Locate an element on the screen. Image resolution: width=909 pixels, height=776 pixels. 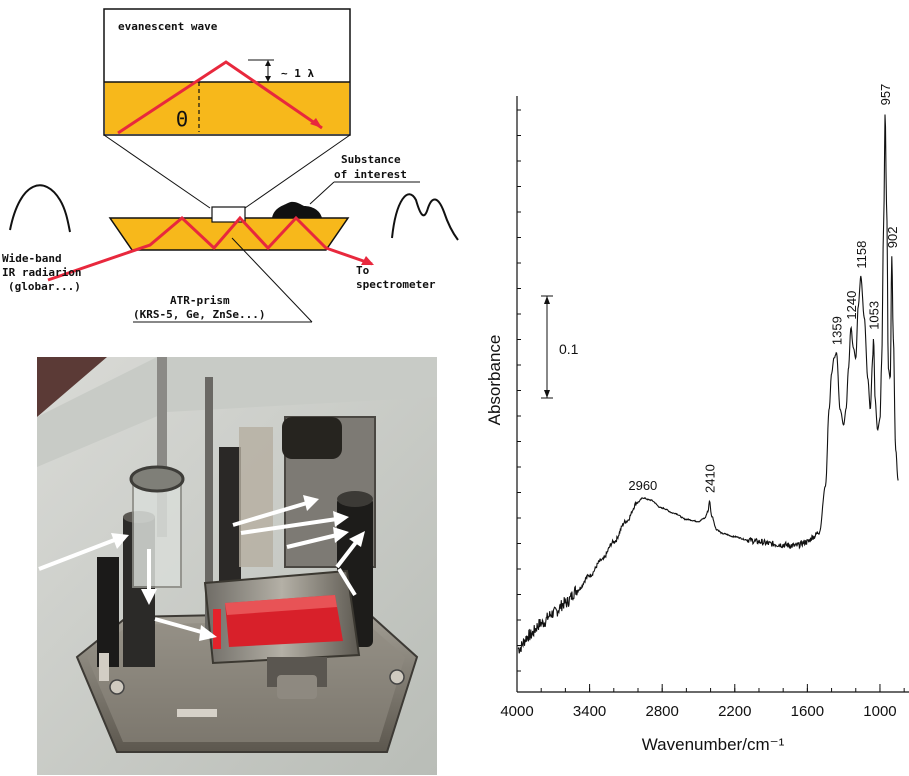
peak-label-1359: 1359 is located at coordinates (837, 330).